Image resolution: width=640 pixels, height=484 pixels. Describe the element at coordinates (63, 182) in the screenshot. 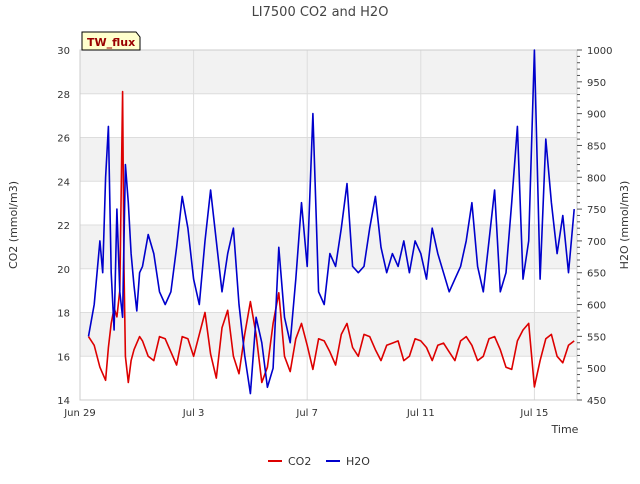

I see `y-tick-label: 24` at that location.